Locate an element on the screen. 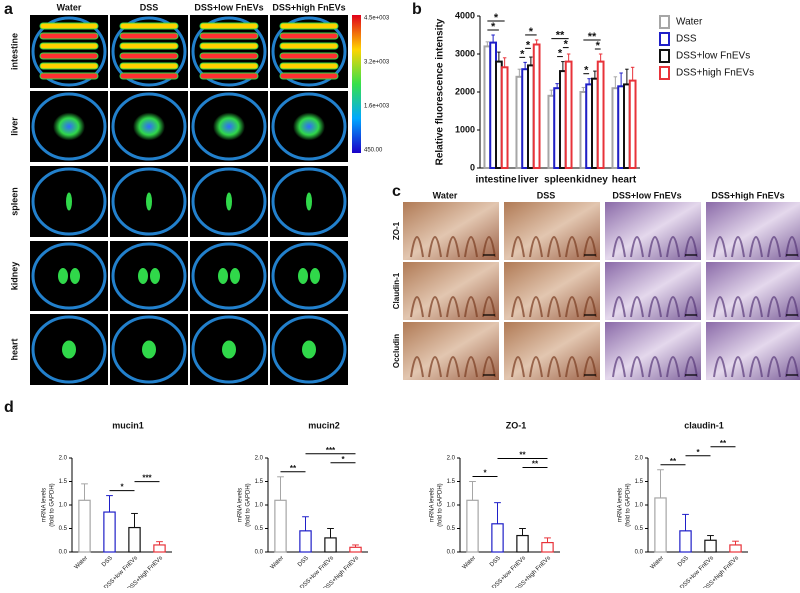 This screenshot has width=800, height=593. chart-title: claudin-1 is located at coordinates (704, 425).